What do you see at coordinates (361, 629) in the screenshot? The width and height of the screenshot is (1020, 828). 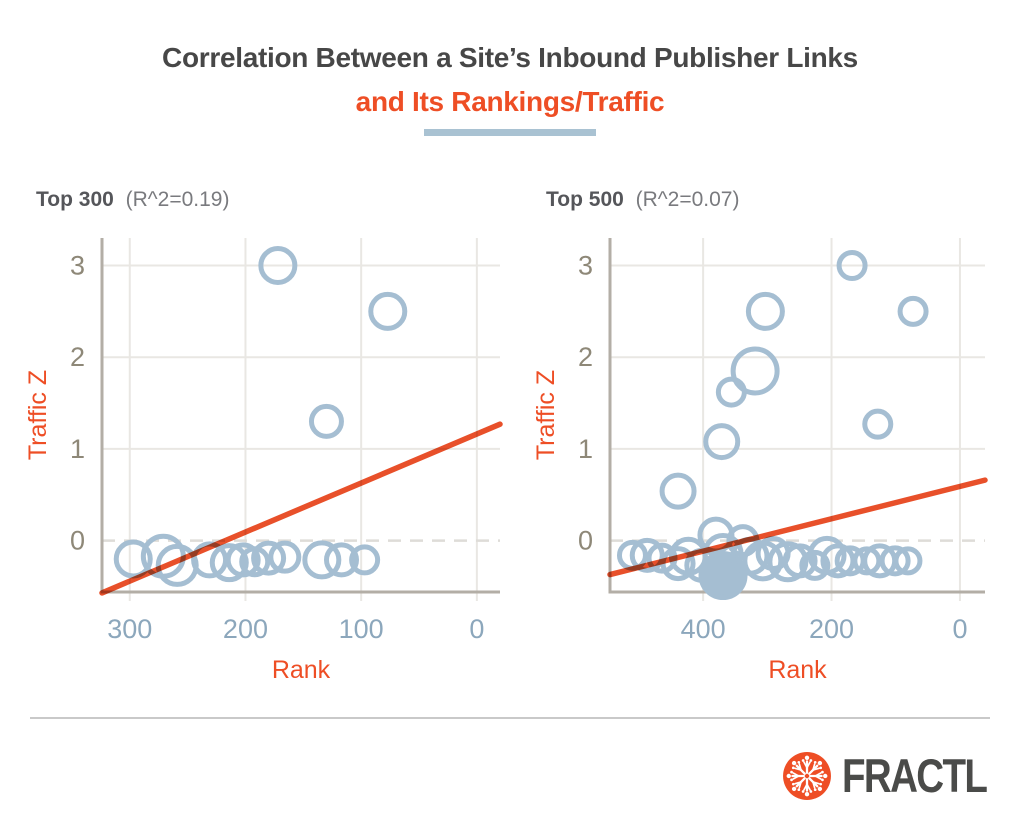 I see `x-tick-label: 100` at bounding box center [361, 629].